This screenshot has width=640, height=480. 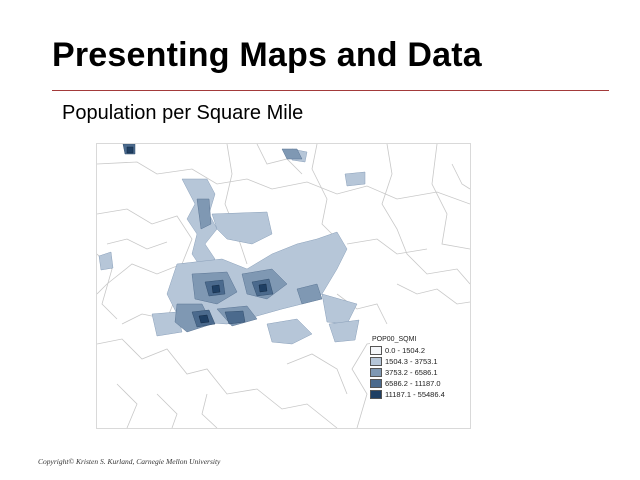 What do you see at coordinates (394, 339) in the screenshot?
I see `legend-title: POP00_SQMI` at bounding box center [394, 339].